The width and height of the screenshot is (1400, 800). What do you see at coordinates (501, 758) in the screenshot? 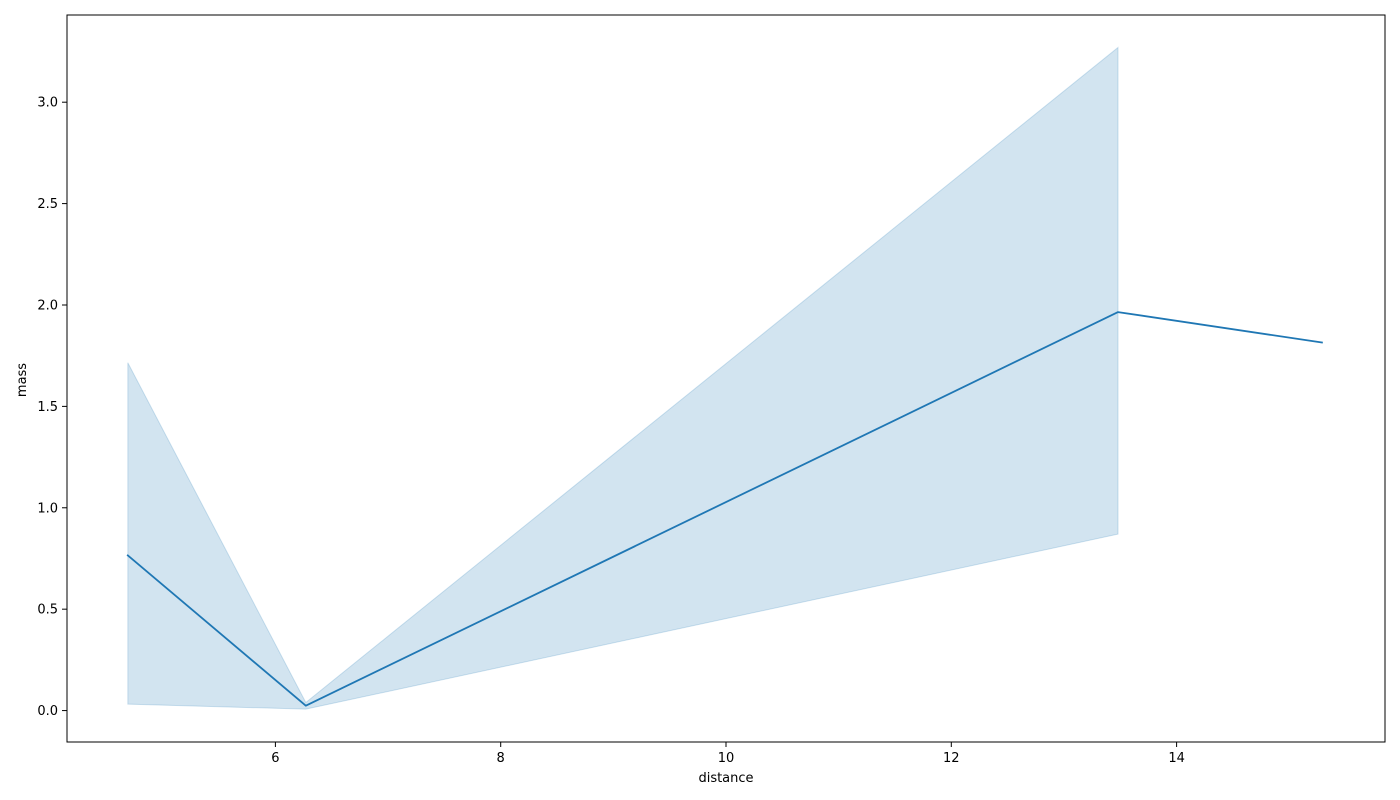
I see `x-tick-label: 8` at bounding box center [501, 758].